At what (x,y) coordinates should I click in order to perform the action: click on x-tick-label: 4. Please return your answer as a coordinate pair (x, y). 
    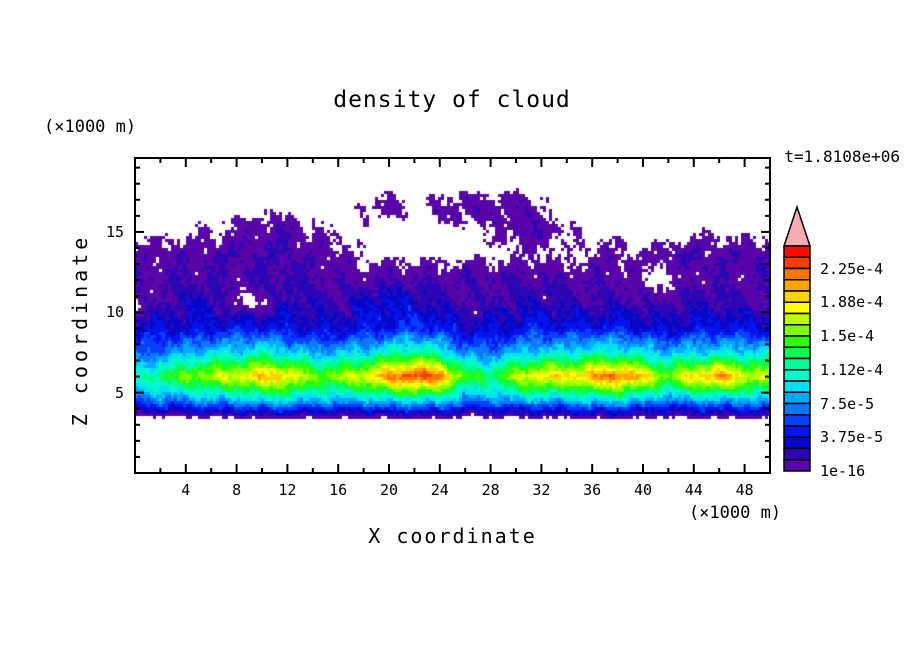
    Looking at the image, I should click on (186, 490).